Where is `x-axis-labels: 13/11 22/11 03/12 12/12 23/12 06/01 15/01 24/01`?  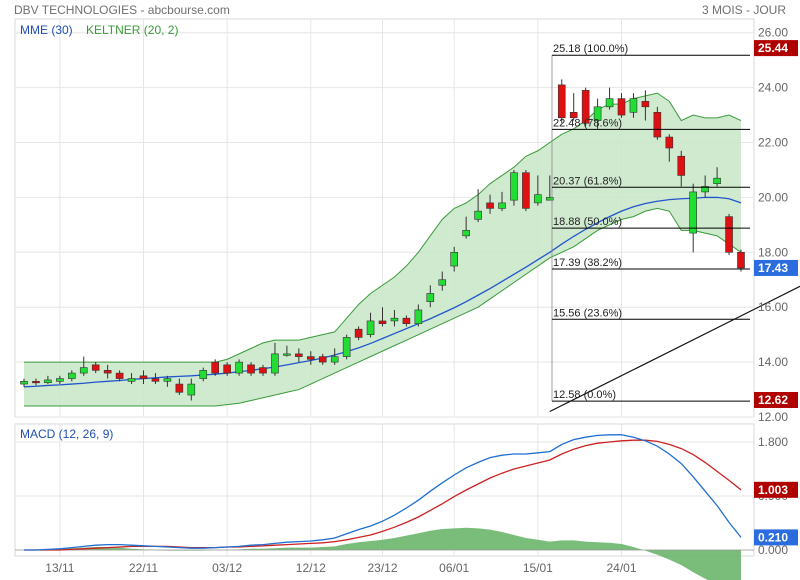
x-axis-labels: 13/11 22/11 03/12 12/12 23/12 06/01 15/01 24/01 is located at coordinates (341, 568).